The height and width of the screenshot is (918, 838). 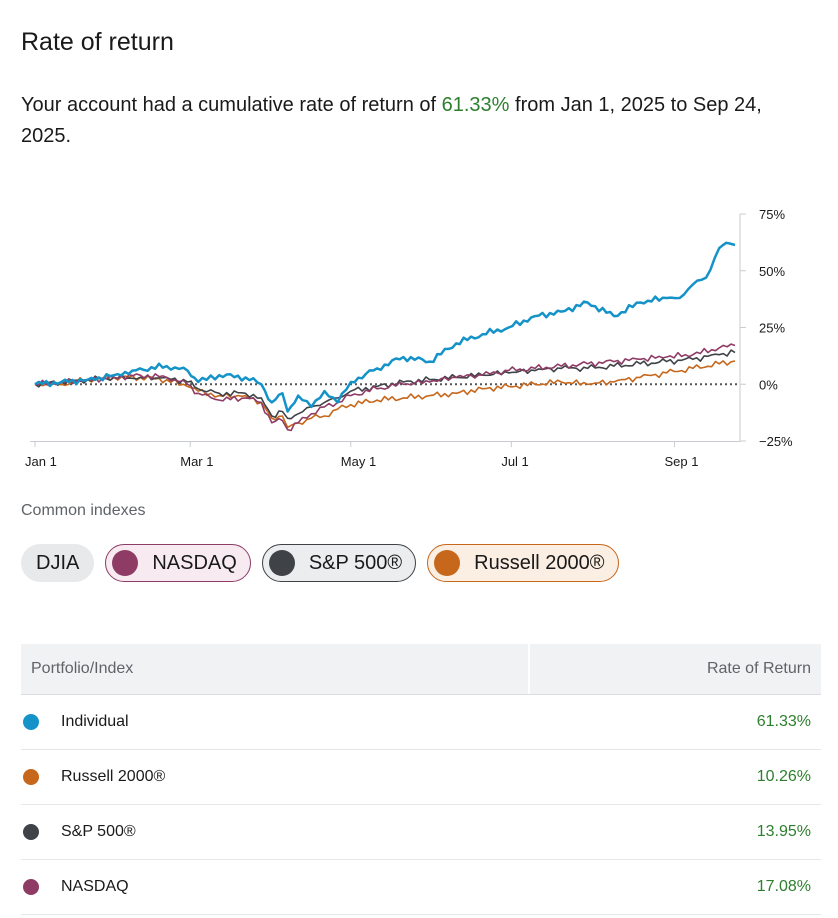 I want to click on series-line-russell-2000, so click(x=385, y=394).